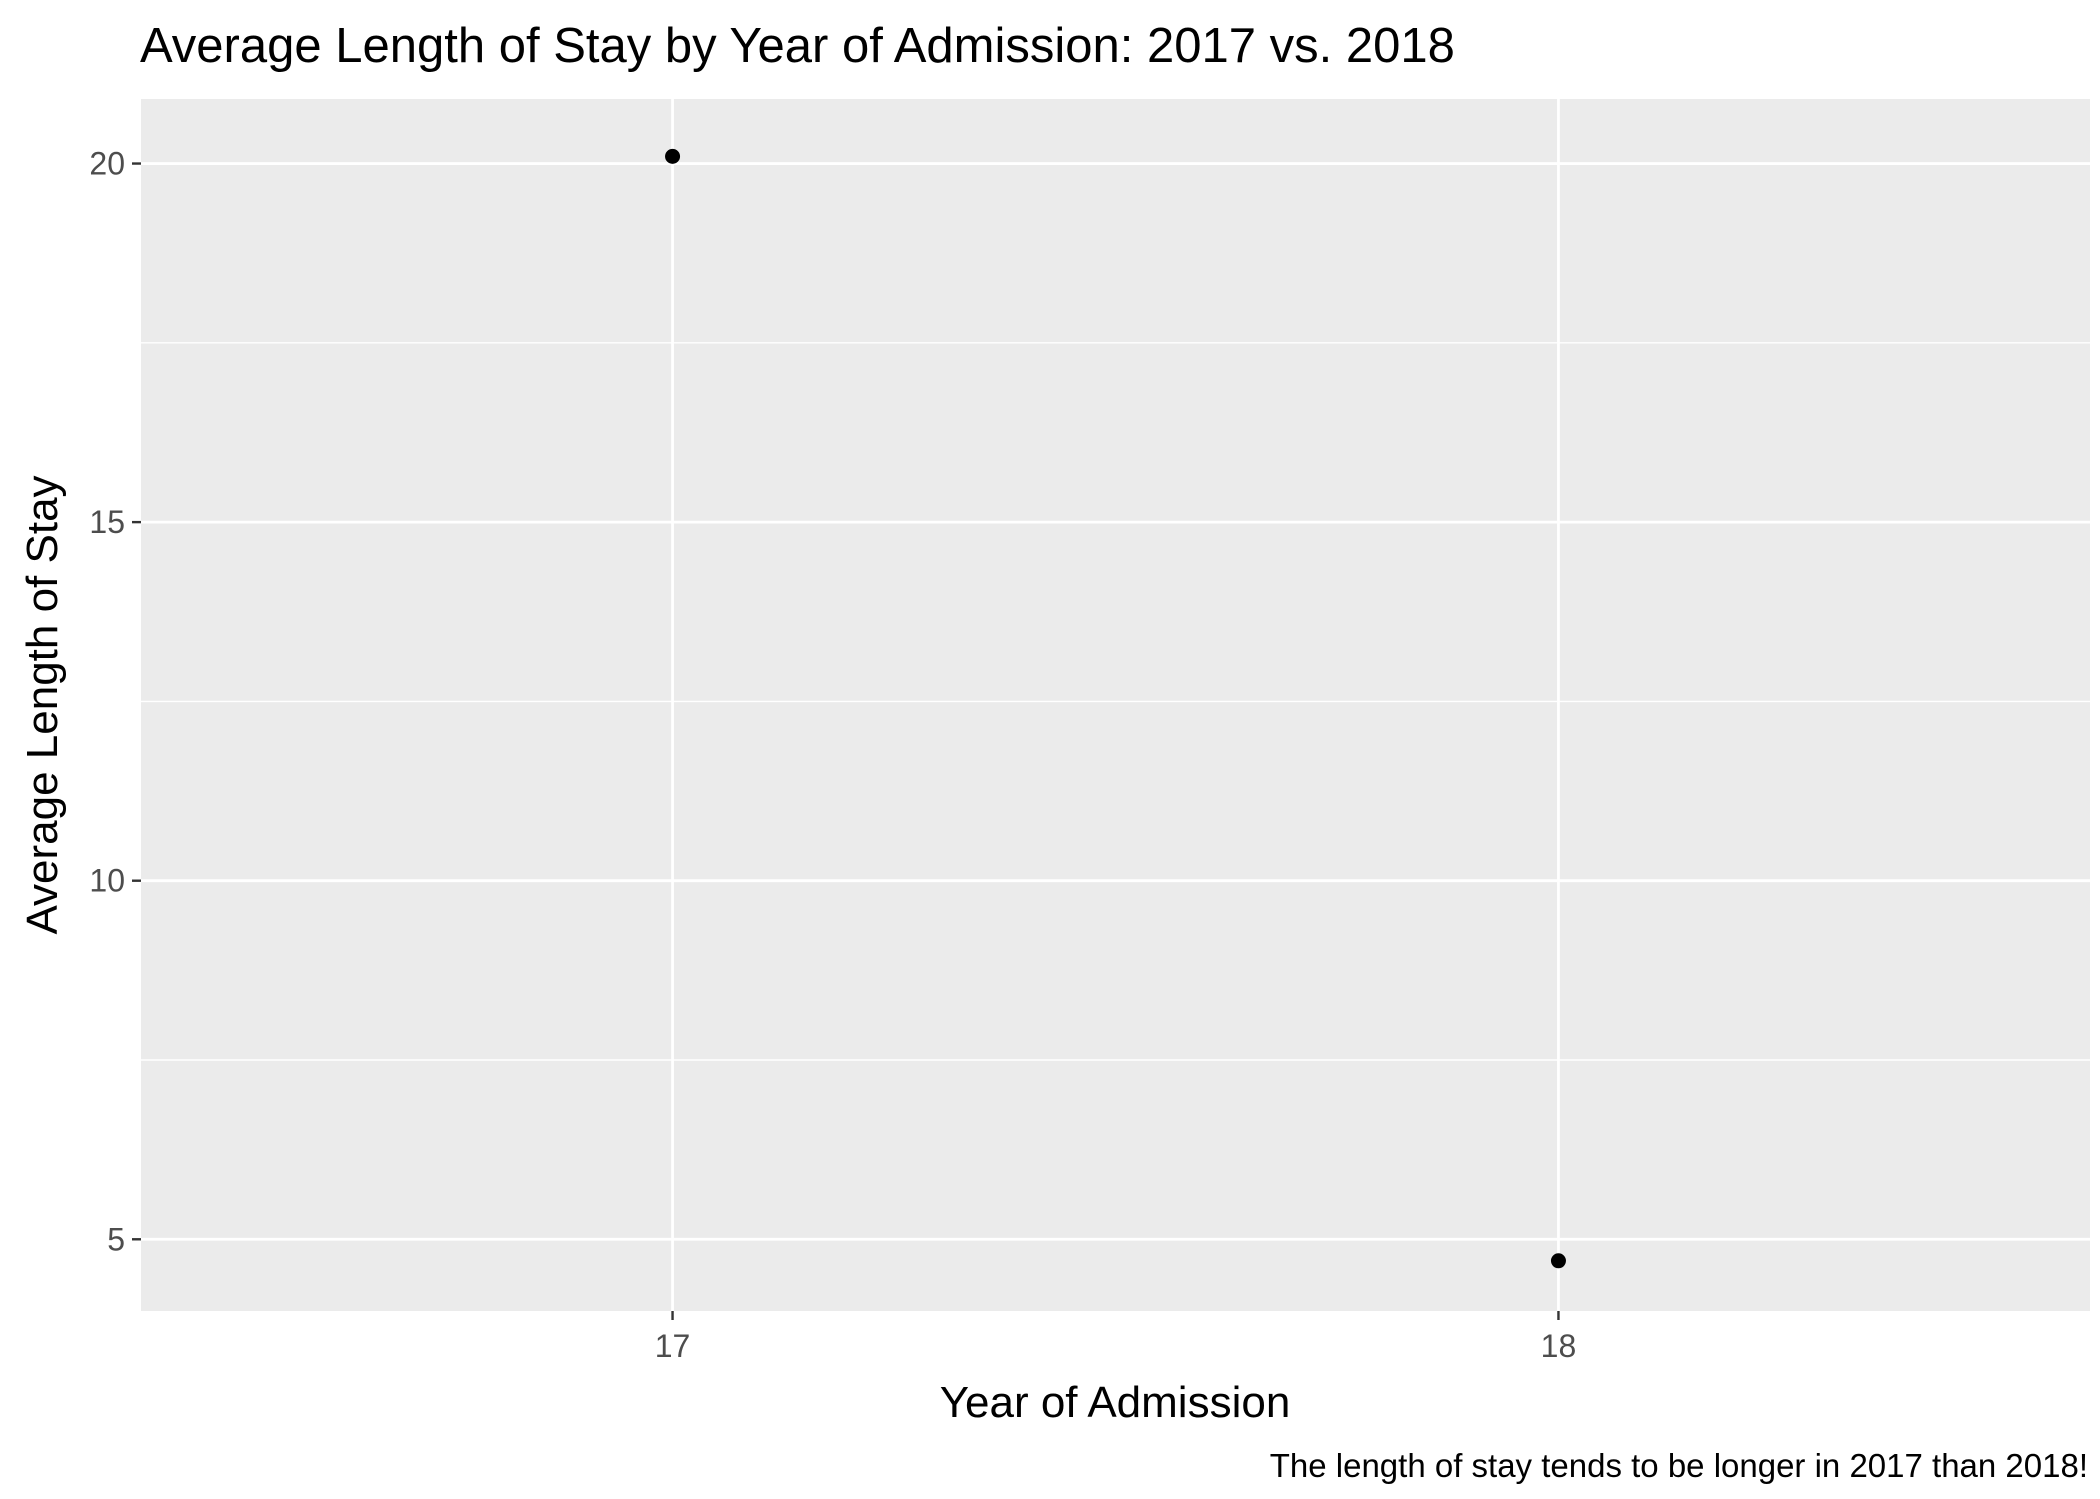 This screenshot has height=1499, width=2100. I want to click on y-axis-title: Average Length of Stay, so click(42, 704).